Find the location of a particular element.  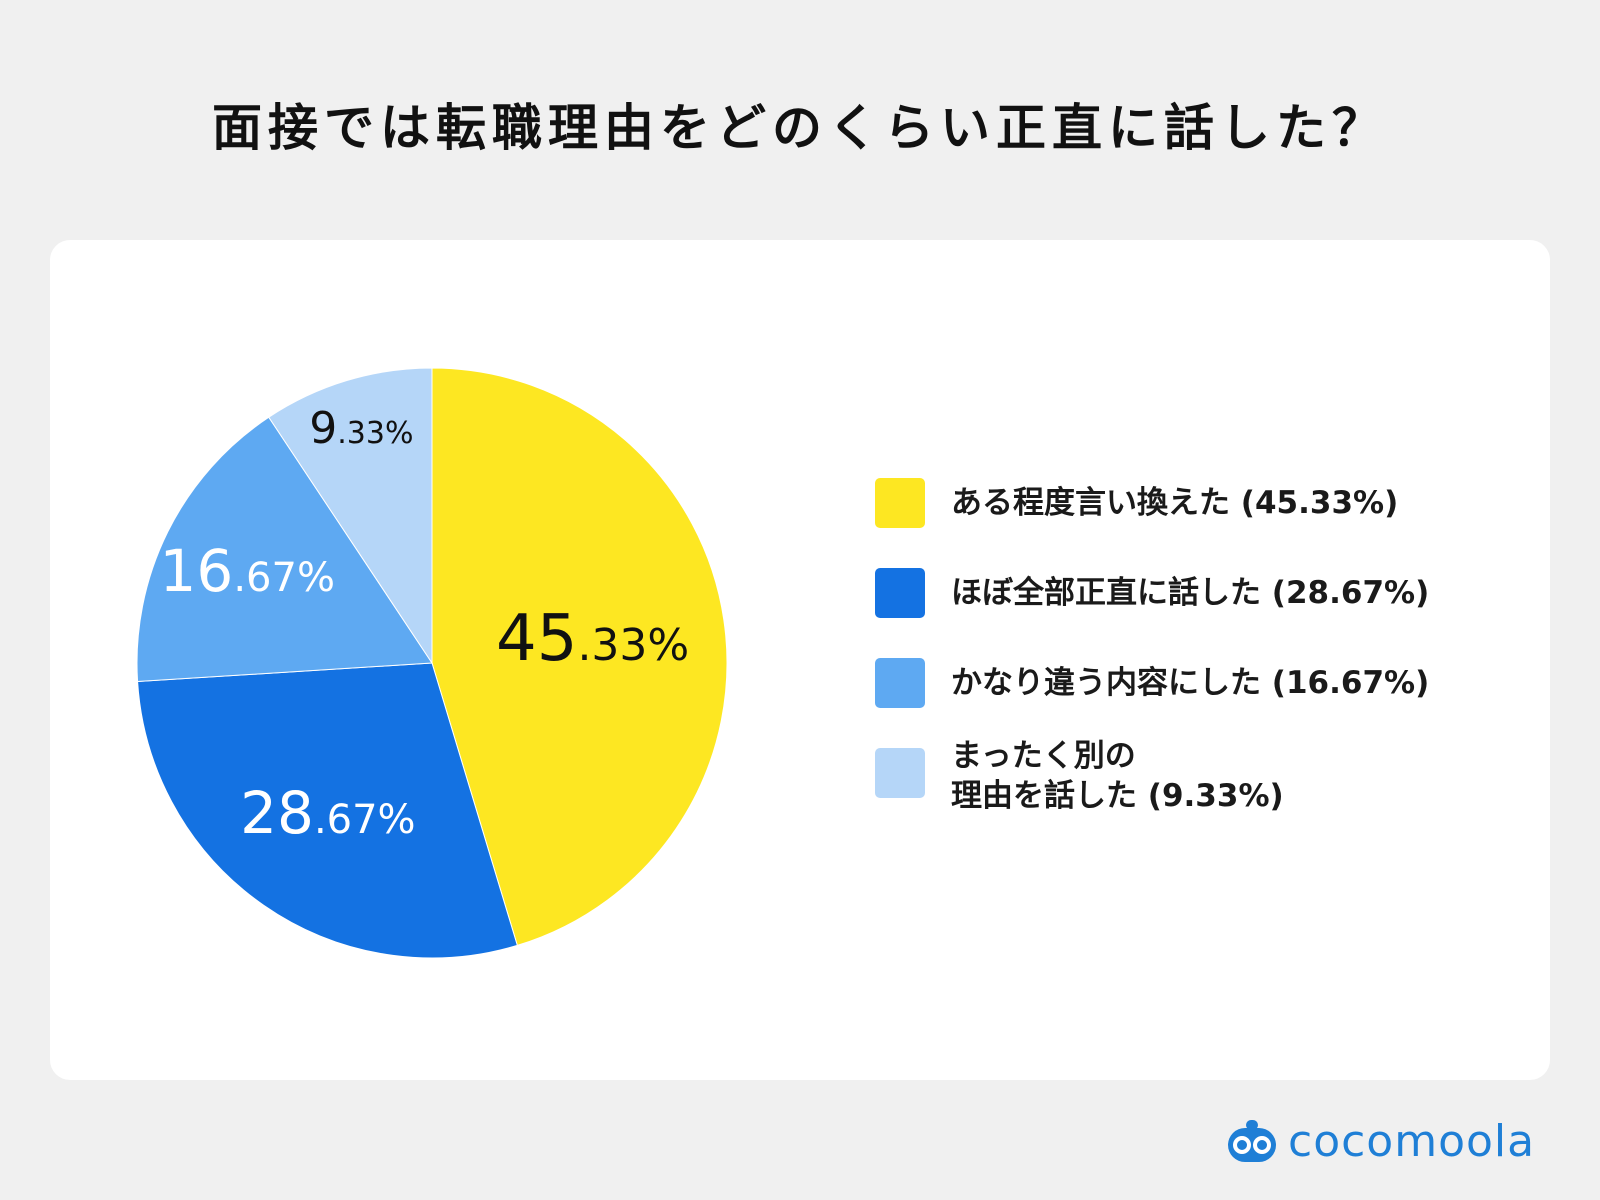

legend-item-3: かなり違う内容にした (16.67%) is located at coordinates (1152, 683).